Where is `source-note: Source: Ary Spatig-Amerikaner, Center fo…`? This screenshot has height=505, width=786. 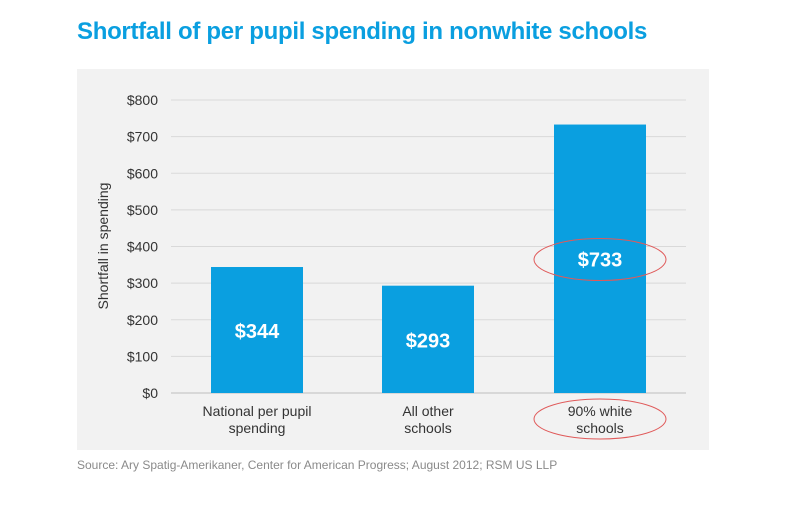
source-note: Source: Ary Spatig-Amerikaner, Center fo… is located at coordinates (317, 465).